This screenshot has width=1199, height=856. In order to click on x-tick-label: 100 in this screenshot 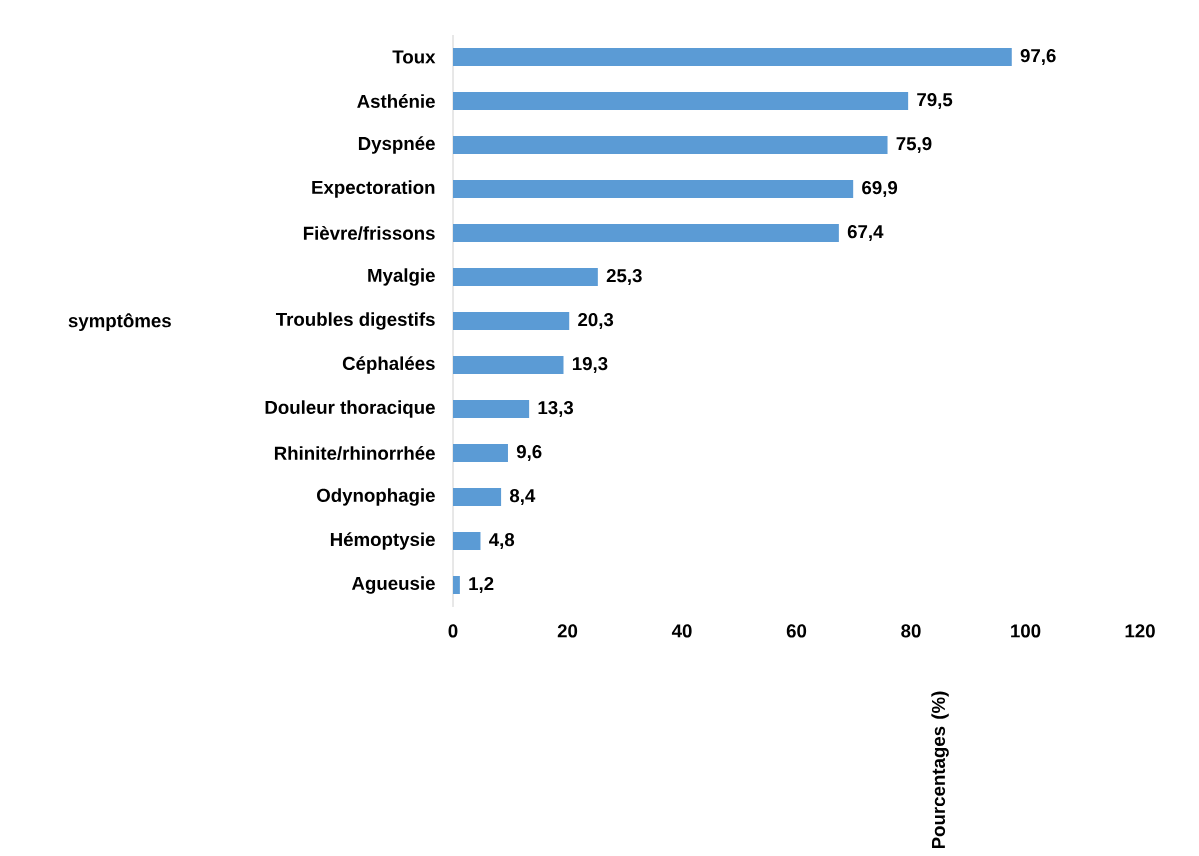, I will do `click(1026, 631)`.